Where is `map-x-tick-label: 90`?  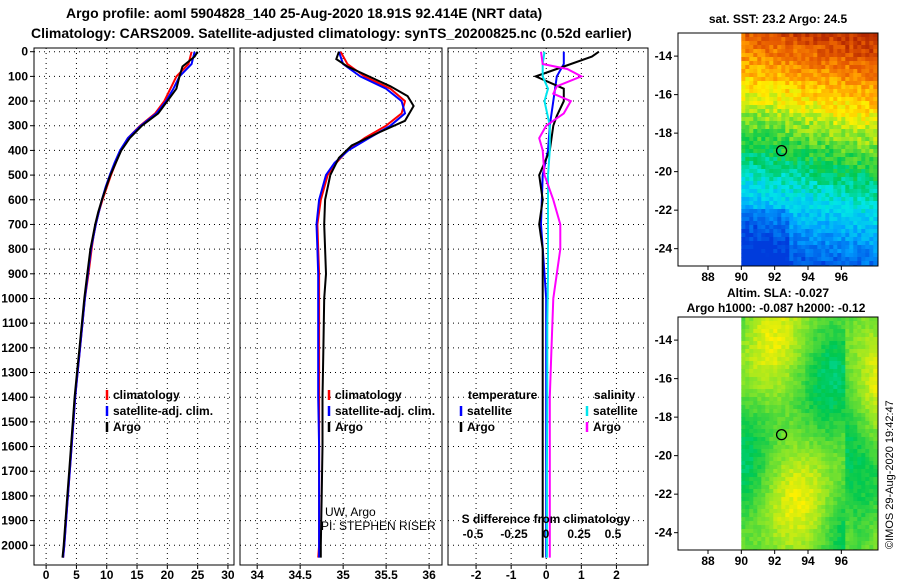
map-x-tick-label: 90 is located at coordinates (742, 561).